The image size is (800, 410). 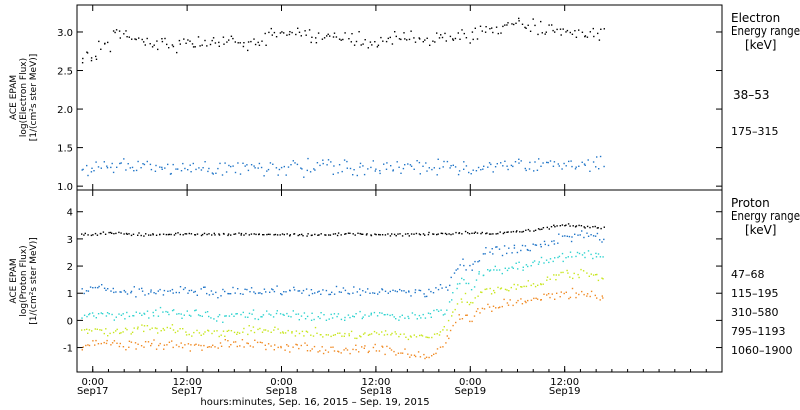 I want to click on y-tick-label: 1.0, so click(x=65, y=187).